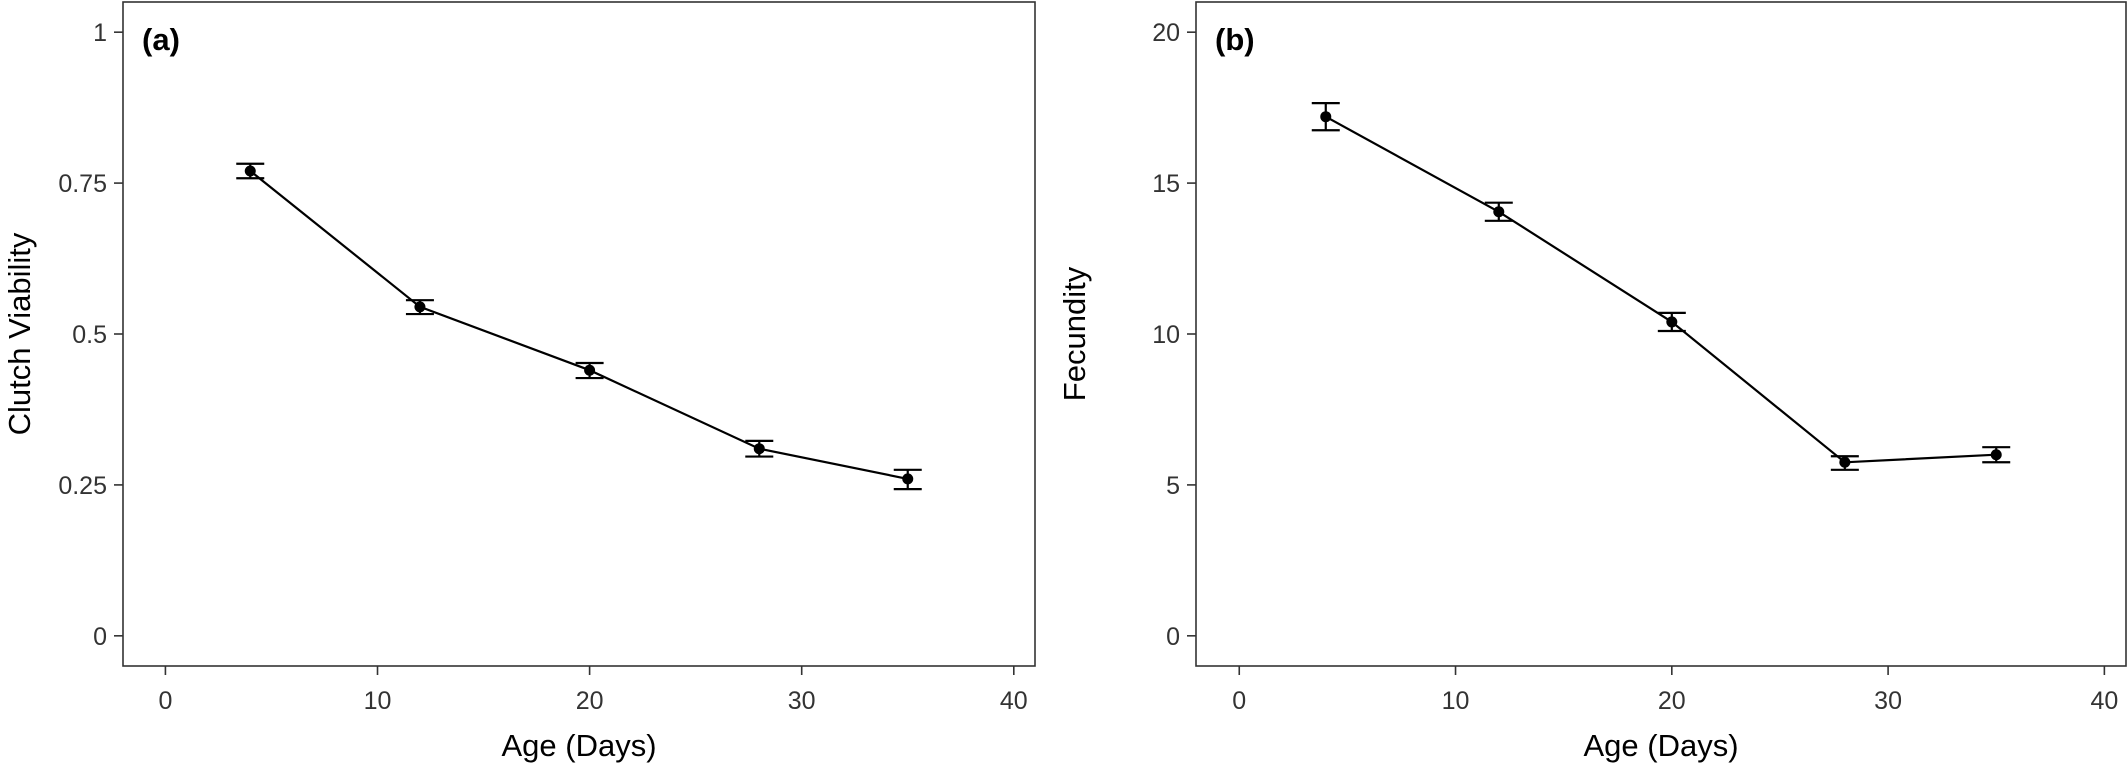 This screenshot has height=764, width=2128. I want to click on y-tick-label: 0.75, so click(82, 184).